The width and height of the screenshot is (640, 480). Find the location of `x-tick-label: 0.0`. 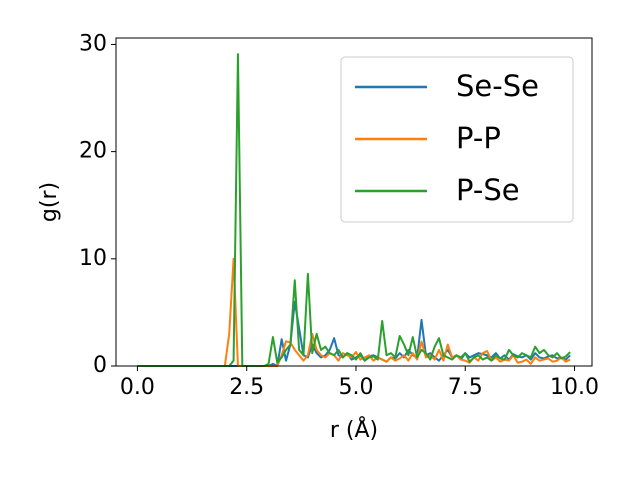

x-tick-label: 0.0 is located at coordinates (137, 387).